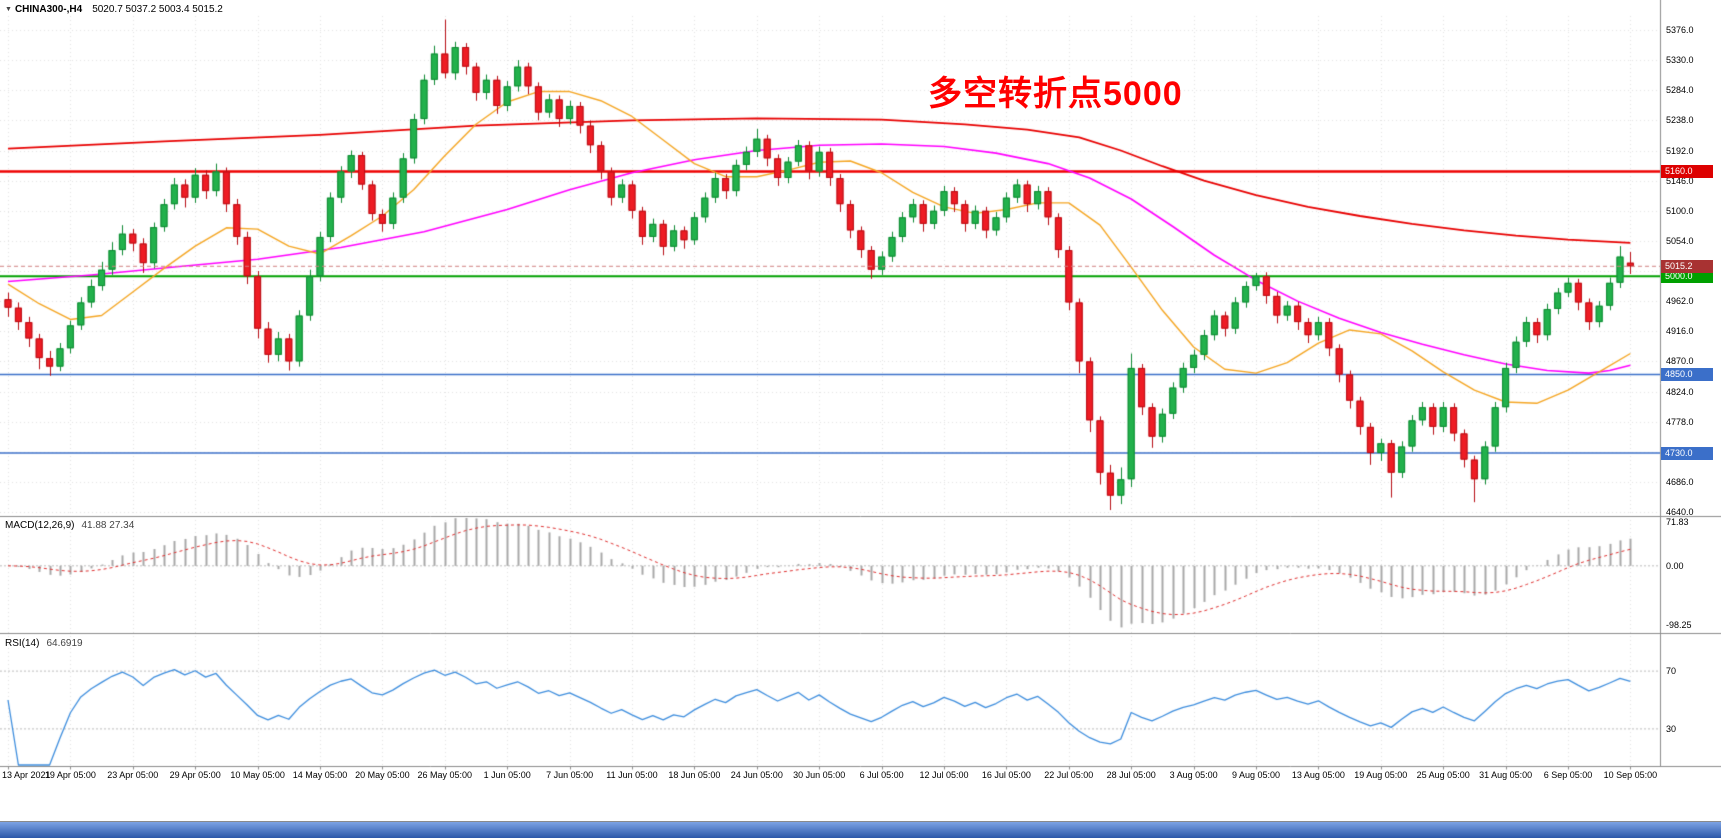 The width and height of the screenshot is (1721, 838). What do you see at coordinates (1055, 94) in the screenshot?
I see `chart-annotation-text: 多空转折点5000` at bounding box center [1055, 94].